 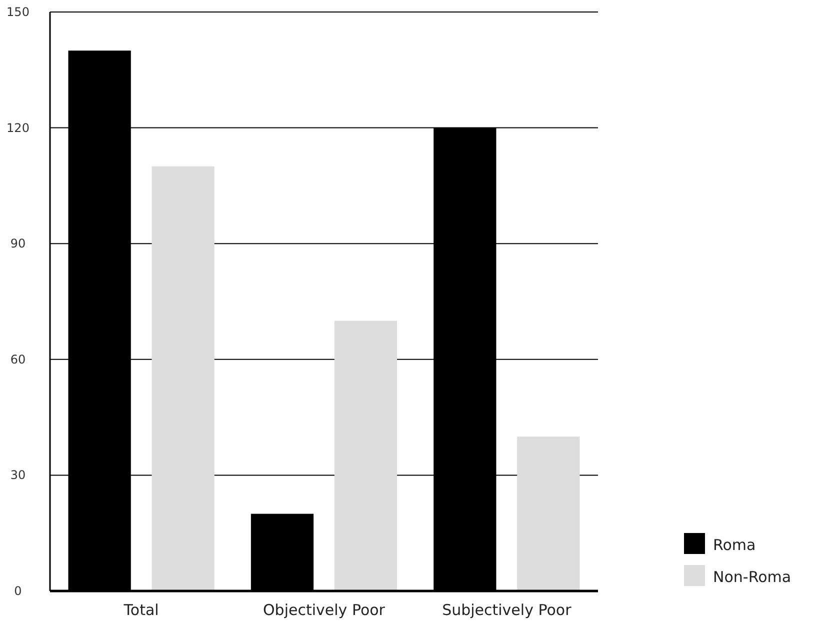 I want to click on y-tick-label: 60, so click(x=18, y=359).